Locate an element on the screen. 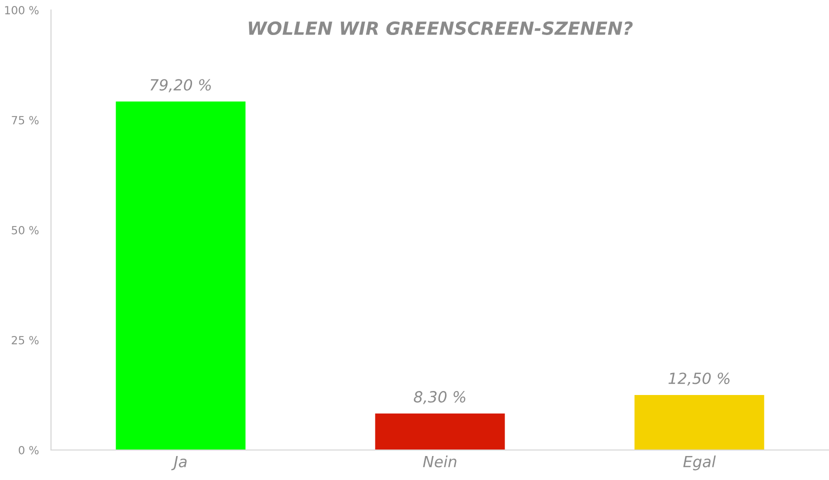 Image resolution: width=829 pixels, height=480 pixels. x-tick-label: Ja is located at coordinates (179, 463).